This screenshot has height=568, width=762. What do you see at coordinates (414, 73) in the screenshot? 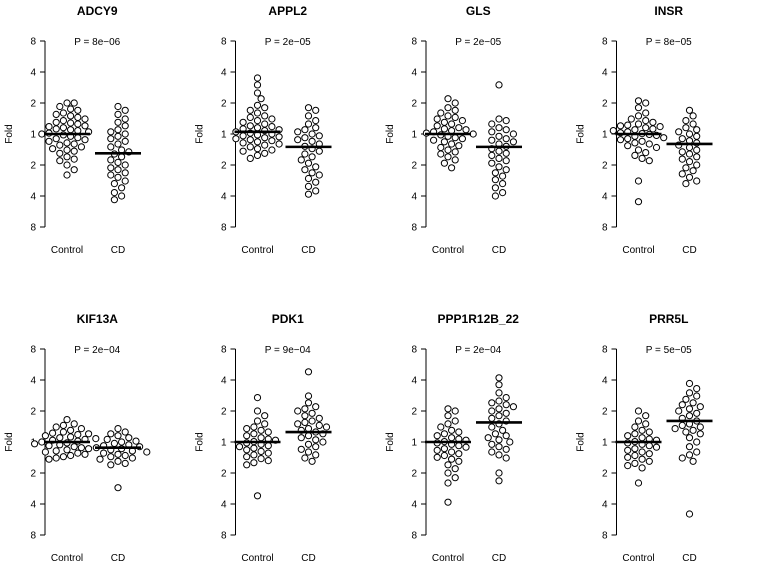
I see `y-tick-label: 4` at bounding box center [414, 73].